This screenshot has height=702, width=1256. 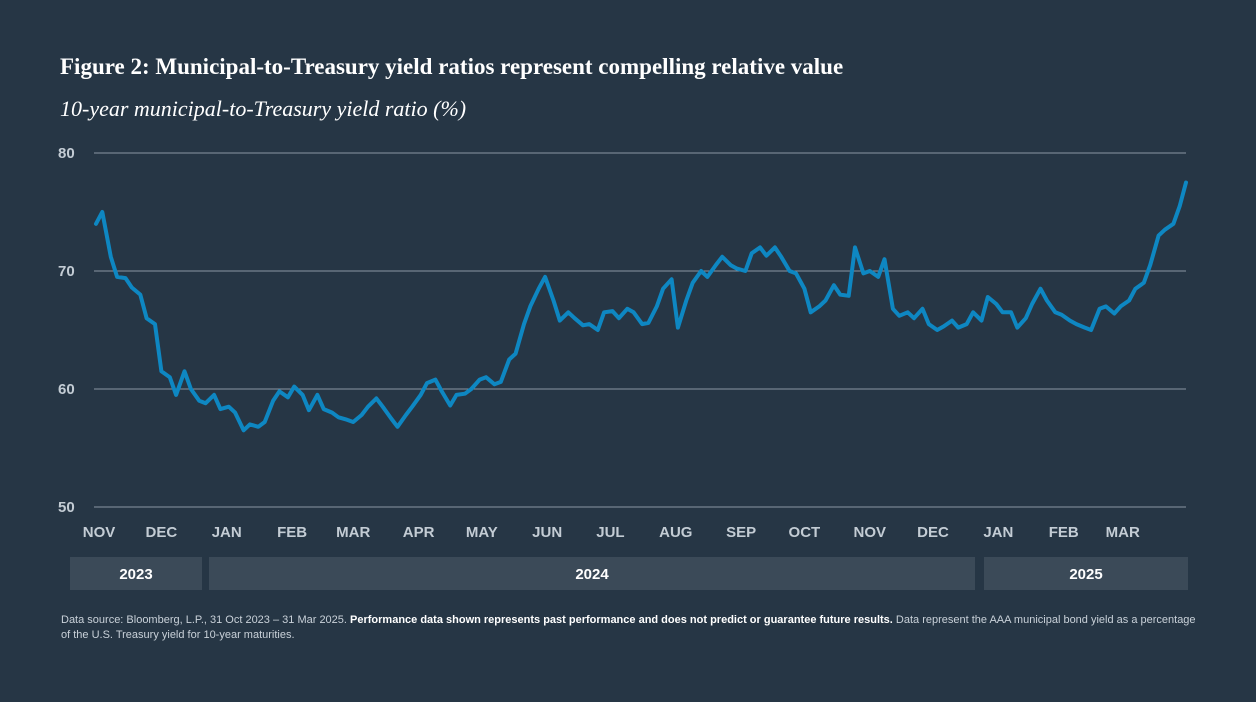 I want to click on year-label: 2023, so click(x=135, y=574).